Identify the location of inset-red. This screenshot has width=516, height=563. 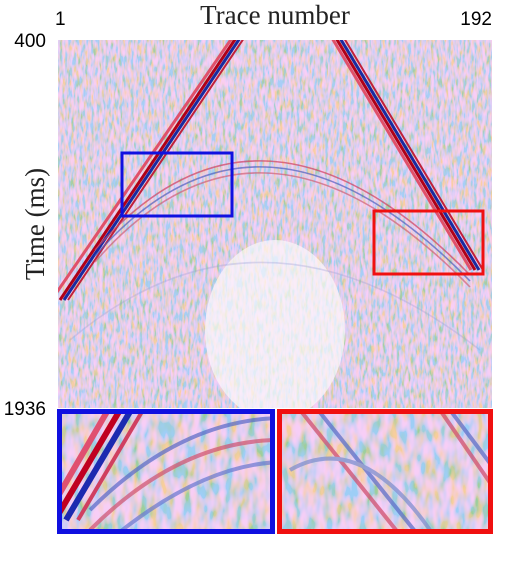
(385, 471).